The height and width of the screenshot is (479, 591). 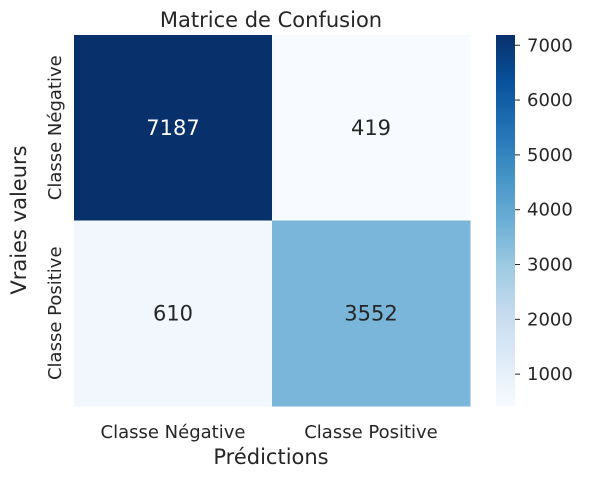 What do you see at coordinates (550, 265) in the screenshot?
I see `colorbar-tick-label: 3000` at bounding box center [550, 265].